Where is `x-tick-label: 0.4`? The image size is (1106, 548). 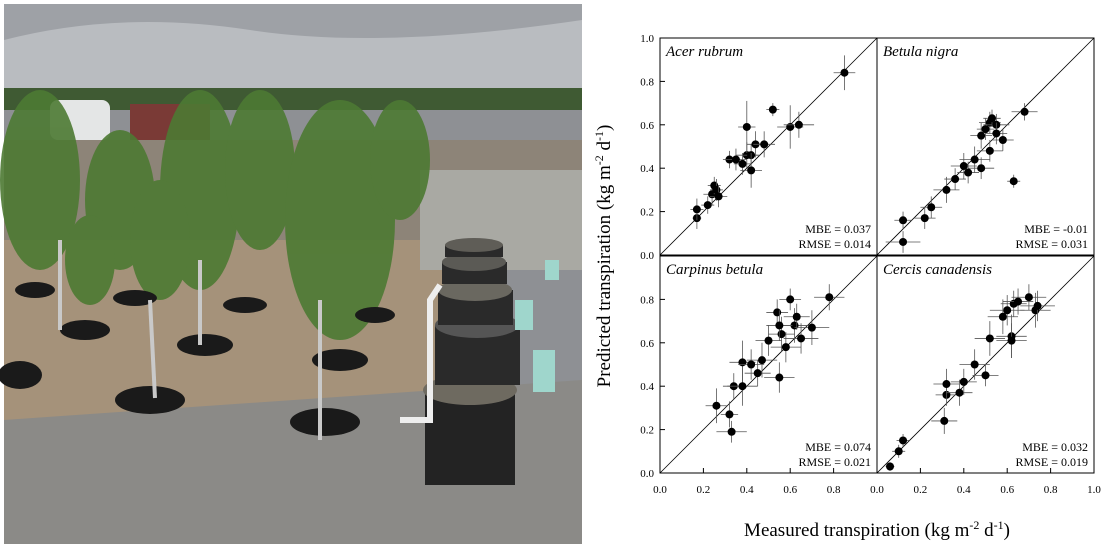 x-tick-label: 0.4 is located at coordinates (747, 490).